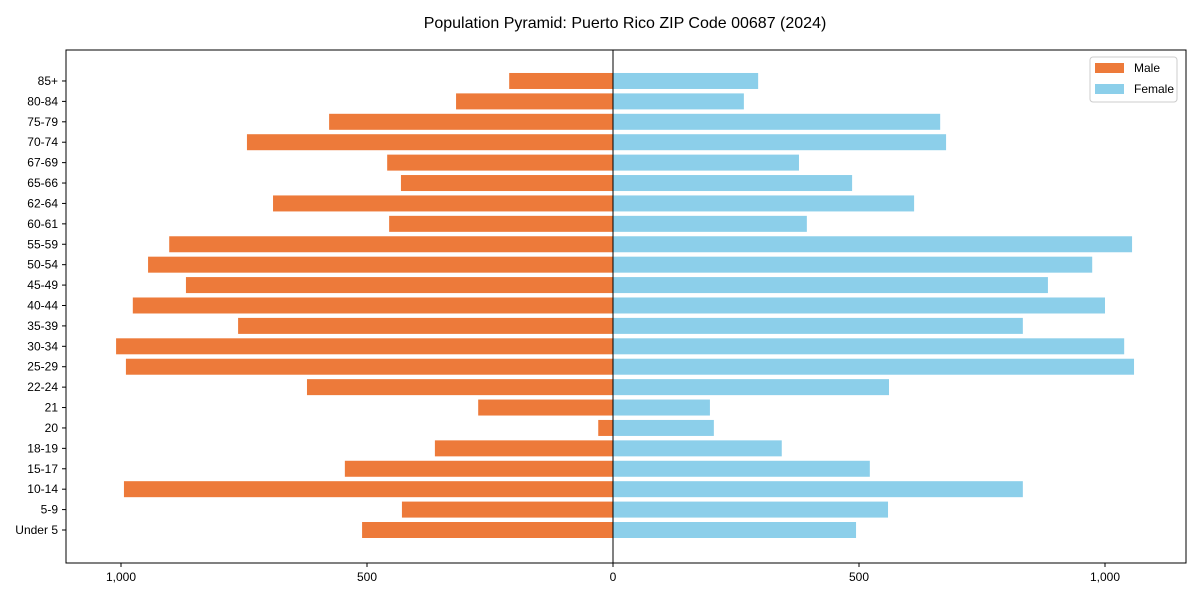 The image size is (1200, 605). Describe the element at coordinates (42, 326) in the screenshot. I see `y-tick-label: 35-39` at that location.